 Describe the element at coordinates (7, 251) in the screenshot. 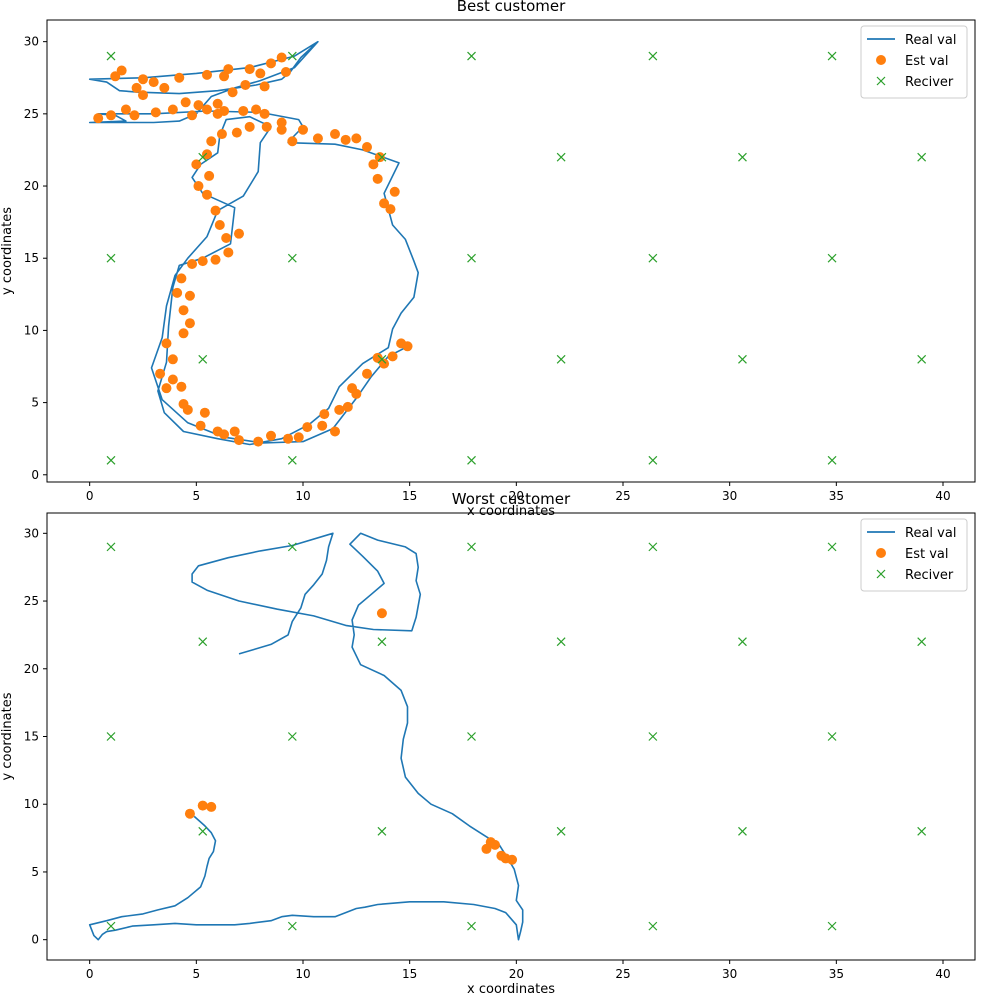

I see `y-axis-label: y coordinates` at that location.